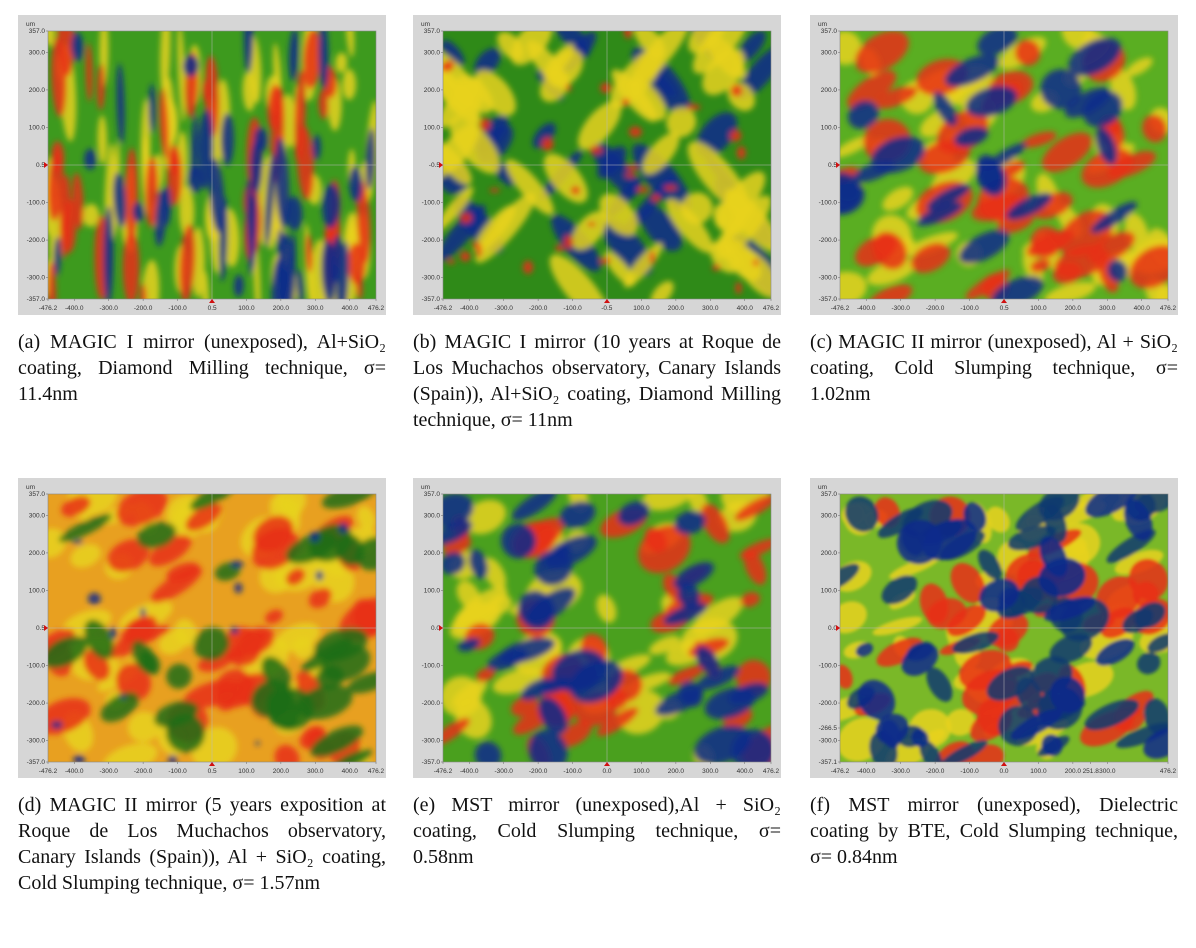 The height and width of the screenshot is (948, 1196). I want to click on x-tick-label: 251.8, so click(1091, 771).